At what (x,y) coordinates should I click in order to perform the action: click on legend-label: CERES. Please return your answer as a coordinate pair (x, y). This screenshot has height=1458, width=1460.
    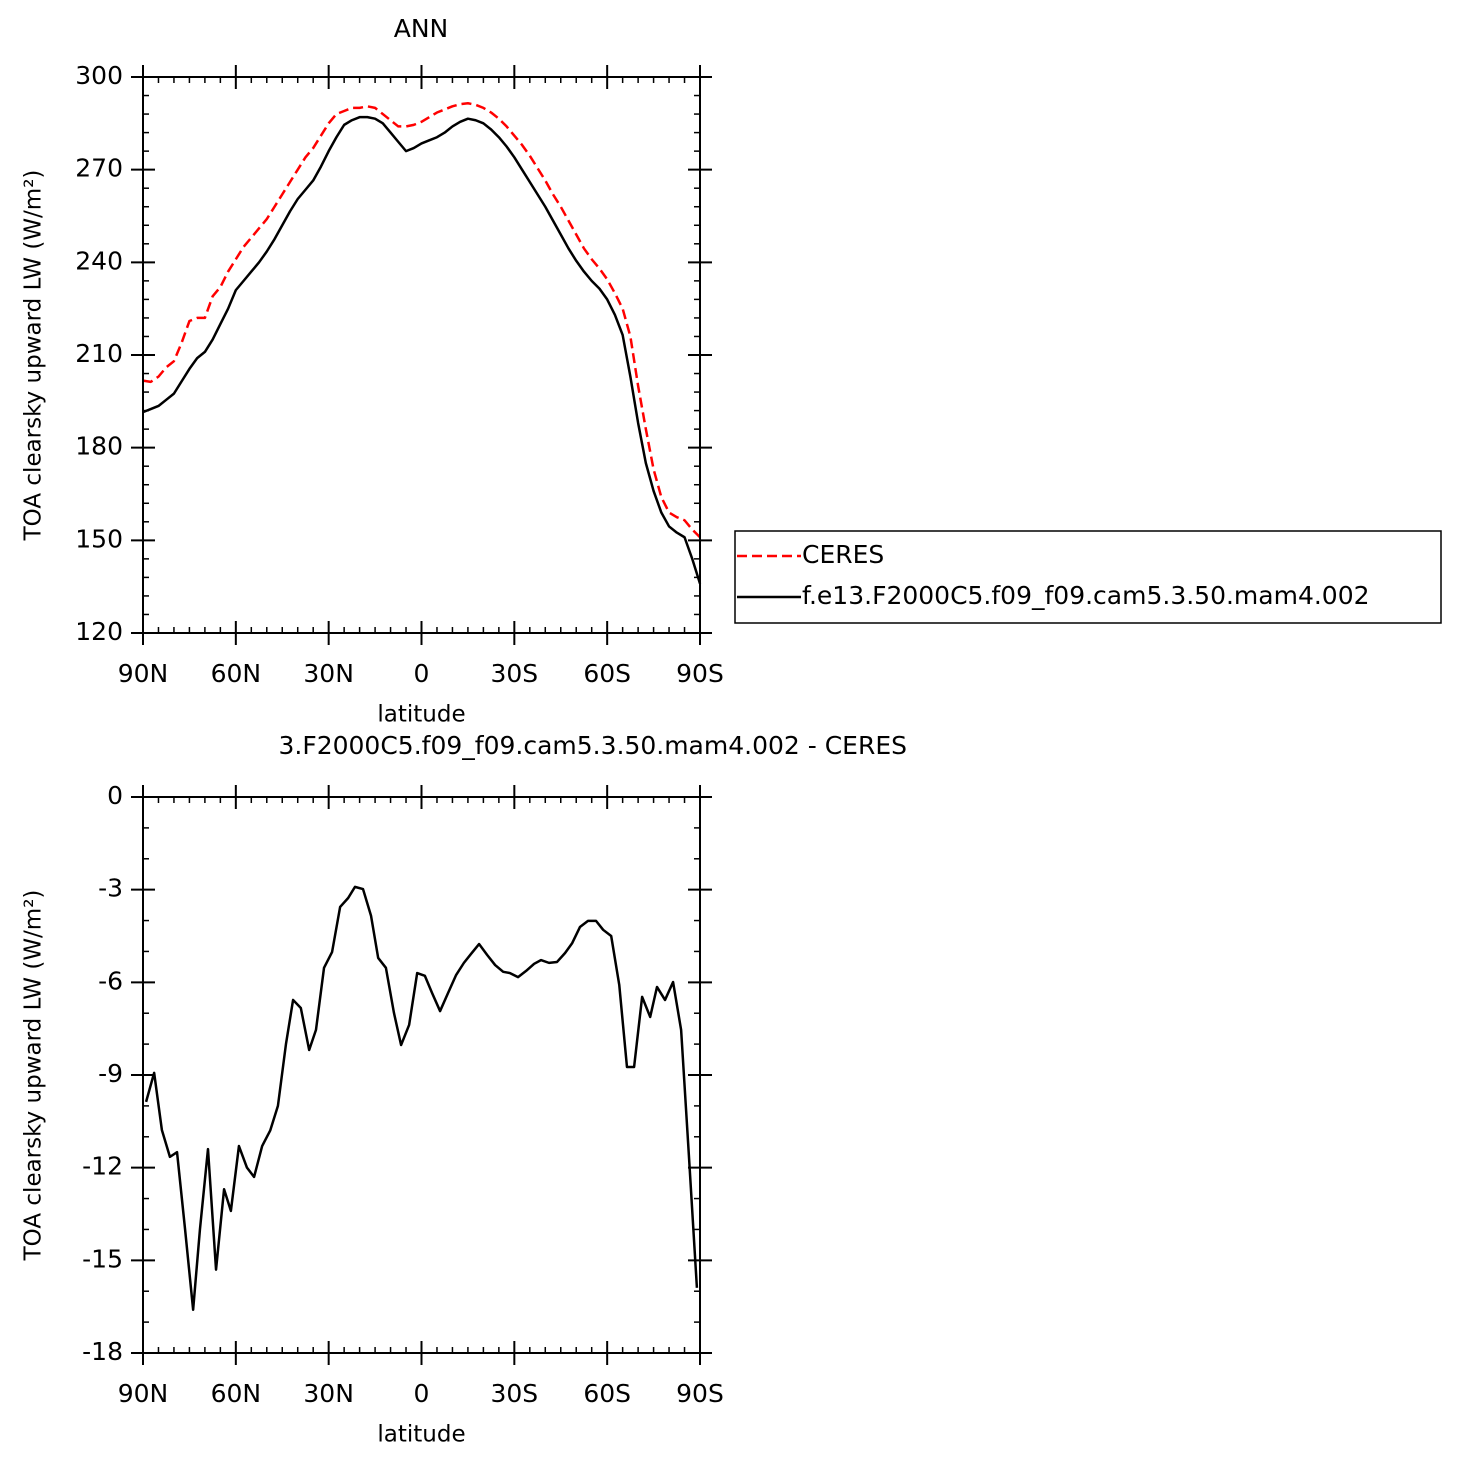
    Looking at the image, I should click on (843, 554).